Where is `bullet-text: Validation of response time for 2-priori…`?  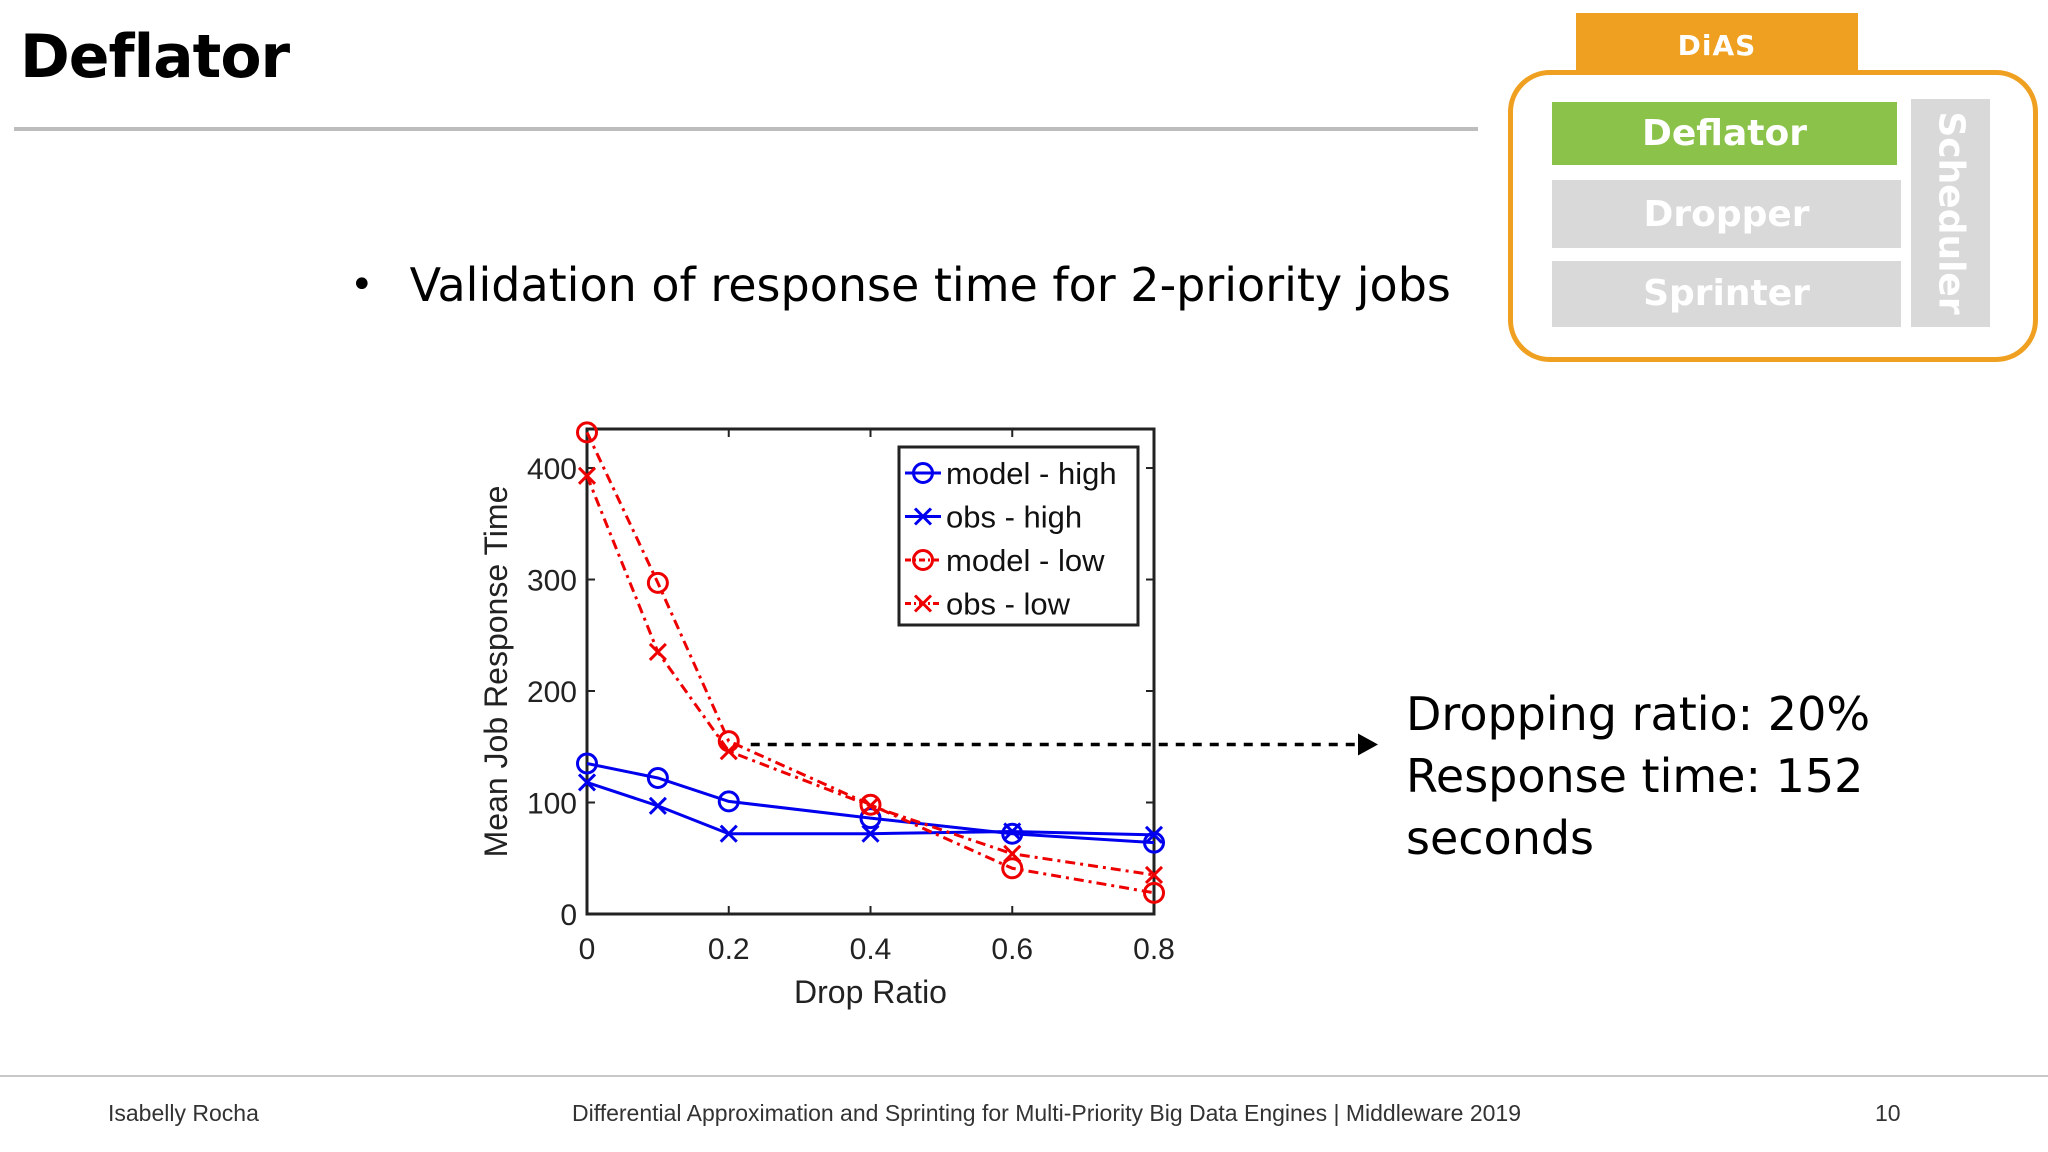
bullet-text: Validation of response time for 2-priori… is located at coordinates (930, 285).